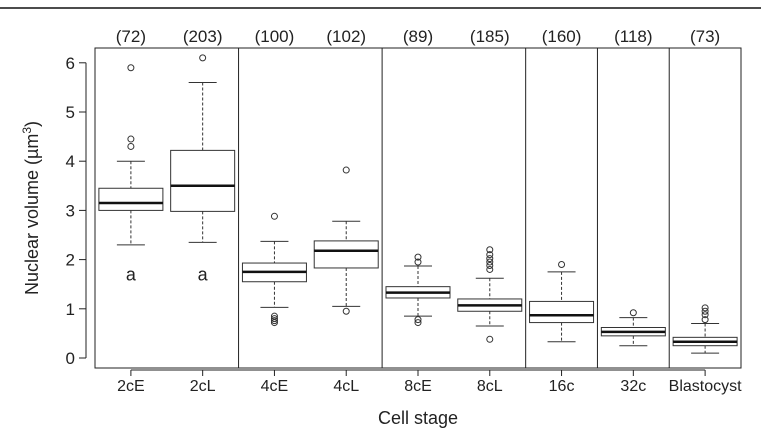 Image resolution: width=761 pixels, height=431 pixels. Describe the element at coordinates (490, 386) in the screenshot. I see `x-tick-label: 8cL` at that location.